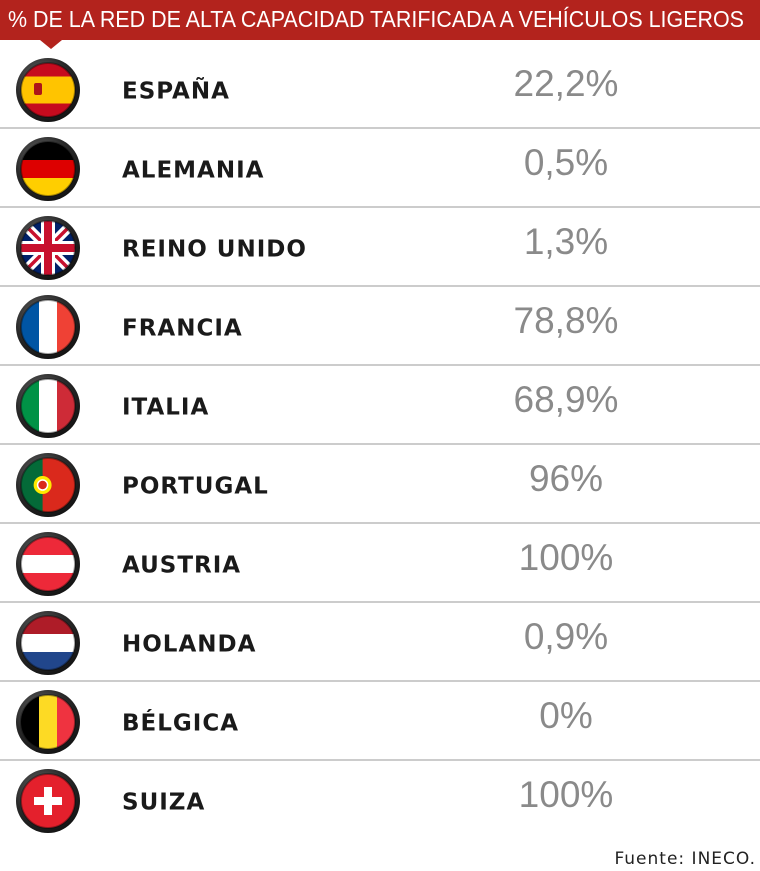  What do you see at coordinates (380, 172) in the screenshot?
I see `row: ALEMANIA 0,5%` at bounding box center [380, 172].